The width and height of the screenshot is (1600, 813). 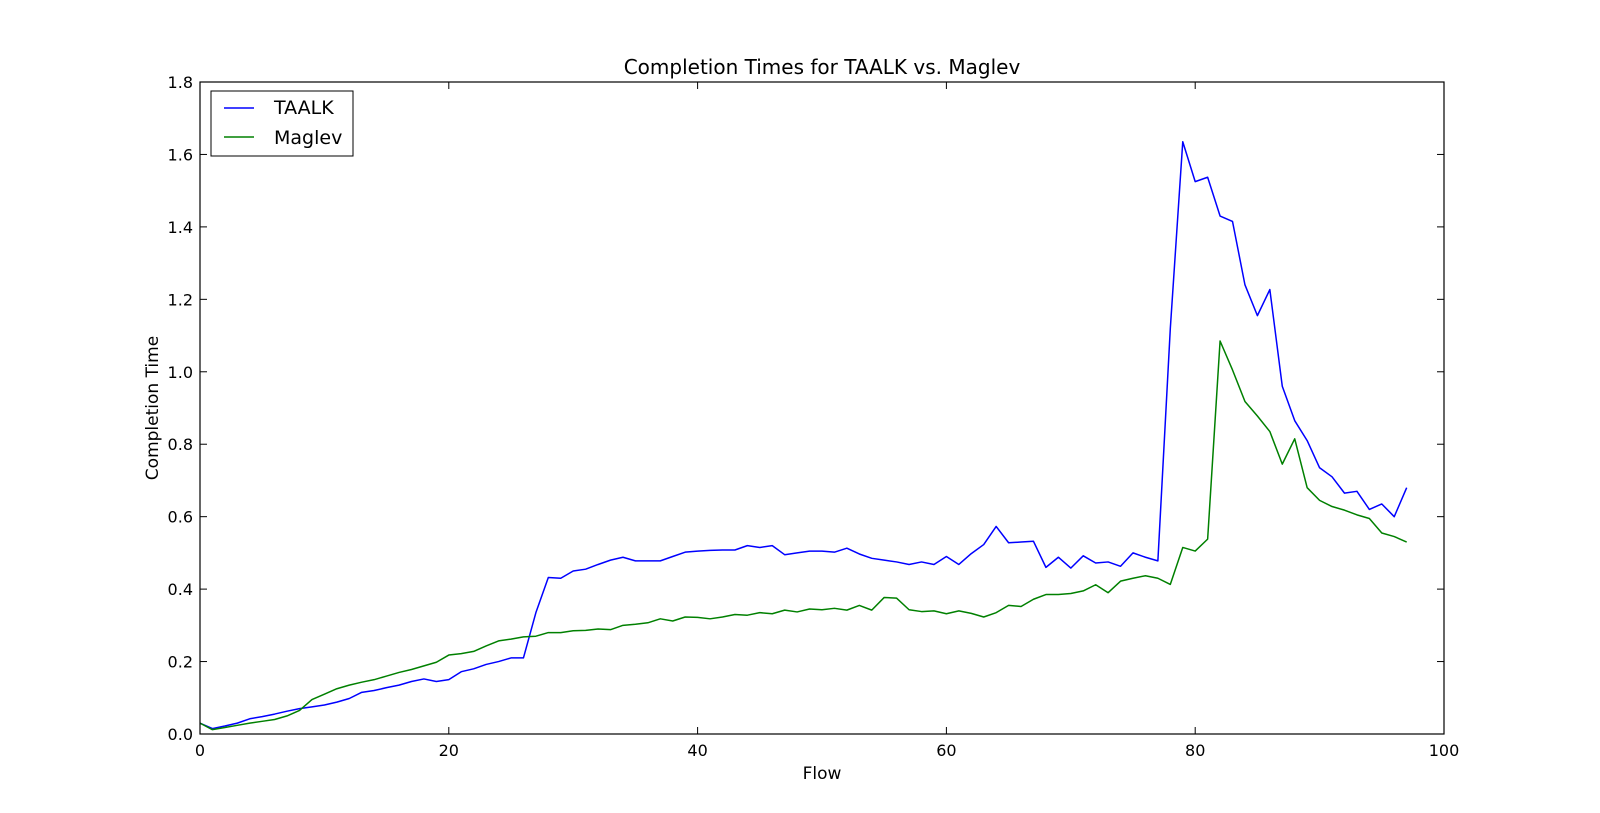 What do you see at coordinates (180, 227) in the screenshot?
I see `y-tick-label: 1.4` at bounding box center [180, 227].